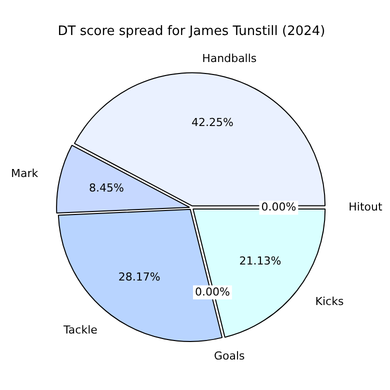 Image resolution: width=390 pixels, height=390 pixels. What do you see at coordinates (80, 329) in the screenshot?
I see `slice-label: Tackle` at bounding box center [80, 329].